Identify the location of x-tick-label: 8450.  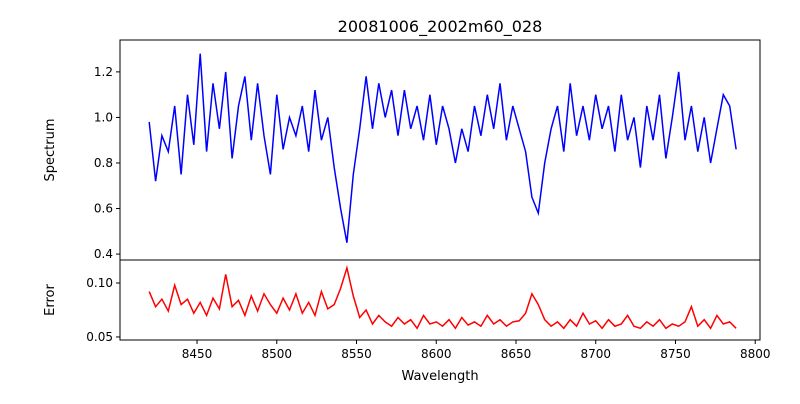
(197, 354).